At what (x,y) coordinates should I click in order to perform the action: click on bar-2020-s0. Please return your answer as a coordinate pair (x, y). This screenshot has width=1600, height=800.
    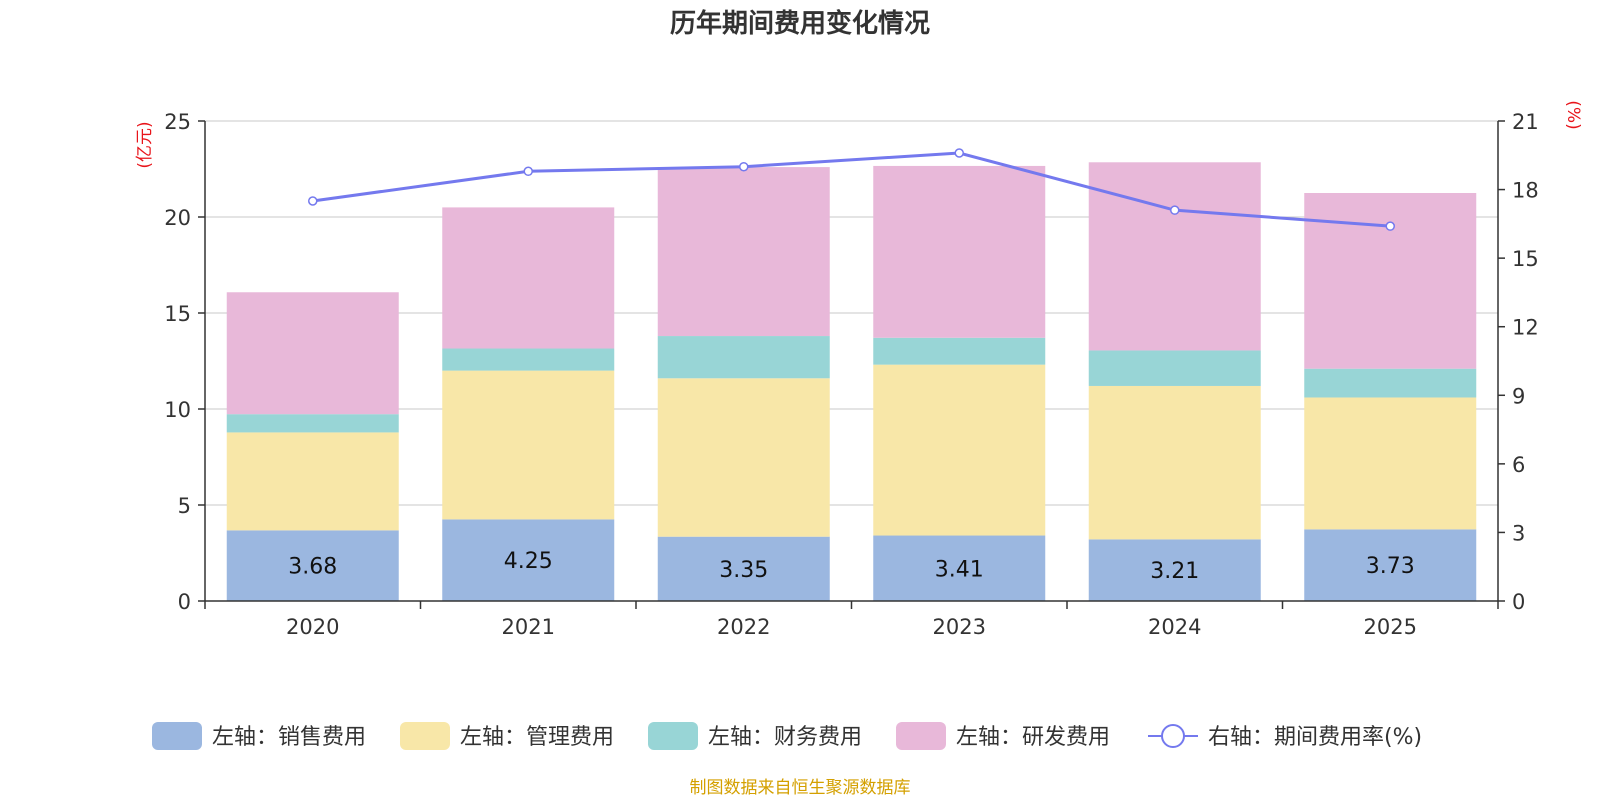
    Looking at the image, I should click on (312, 565).